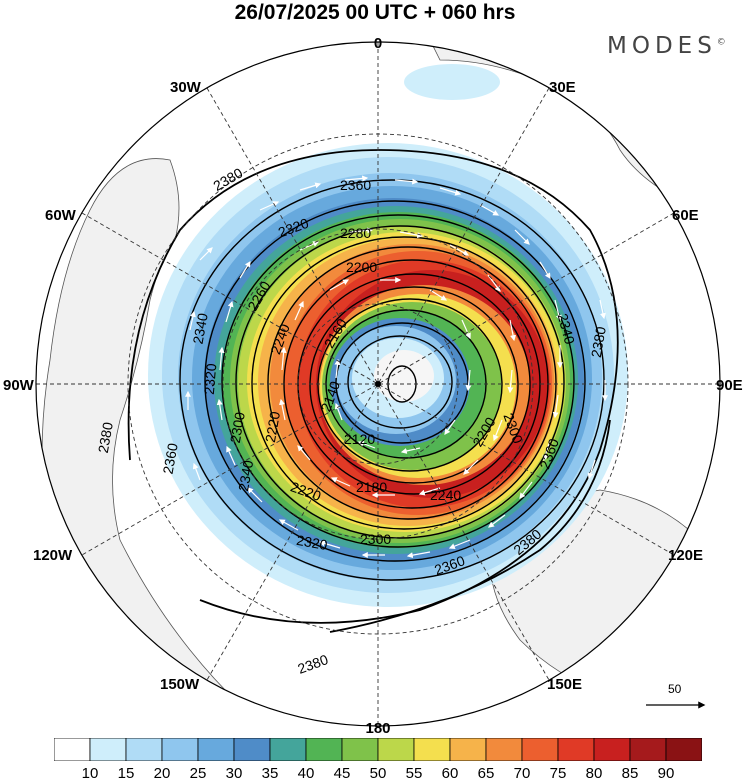  I want to click on lon-label-180: 180, so click(377, 728).